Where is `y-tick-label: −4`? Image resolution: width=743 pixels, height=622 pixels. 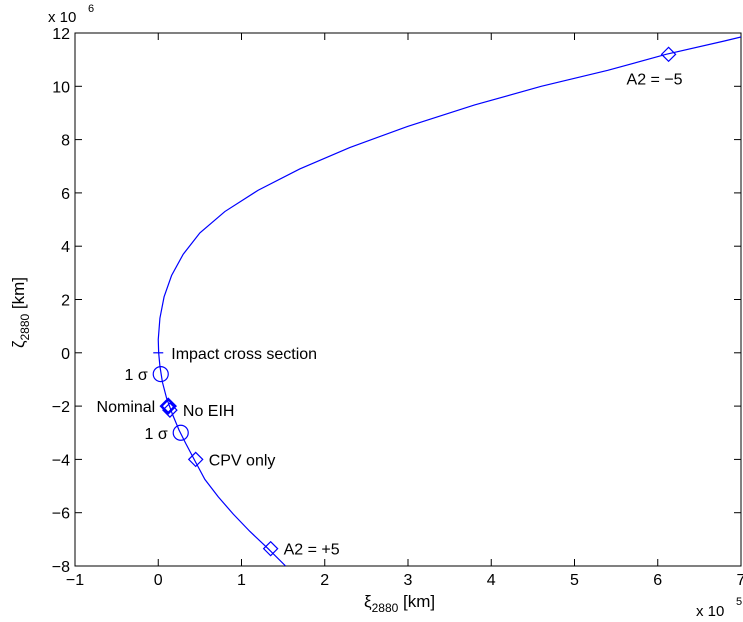 y-tick-label: −4 is located at coordinates (61, 460).